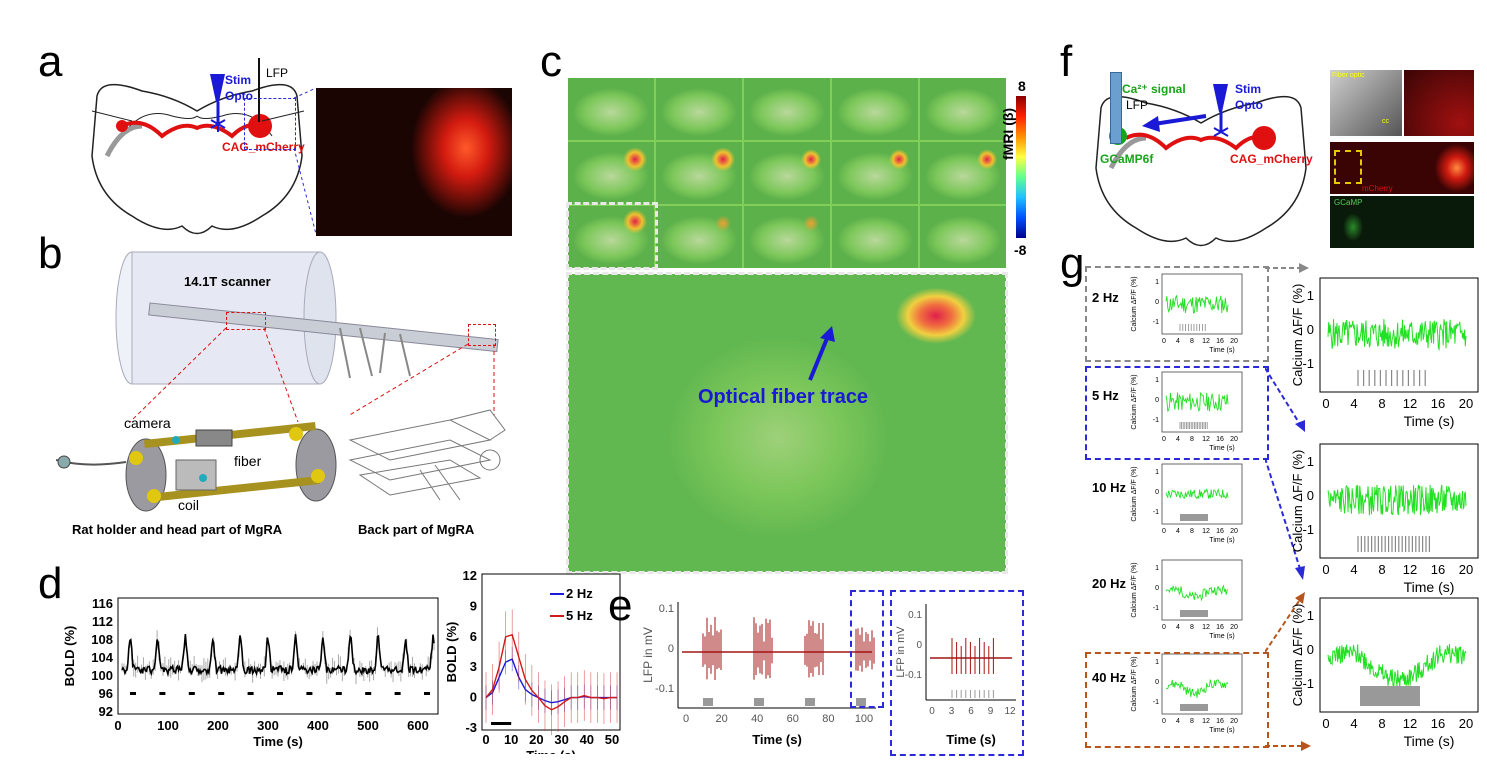 Image resolution: width=1487 pixels, height=767 pixels. Describe the element at coordinates (1109, 677) in the screenshot. I see `freq-label: 40 Hz` at that location.